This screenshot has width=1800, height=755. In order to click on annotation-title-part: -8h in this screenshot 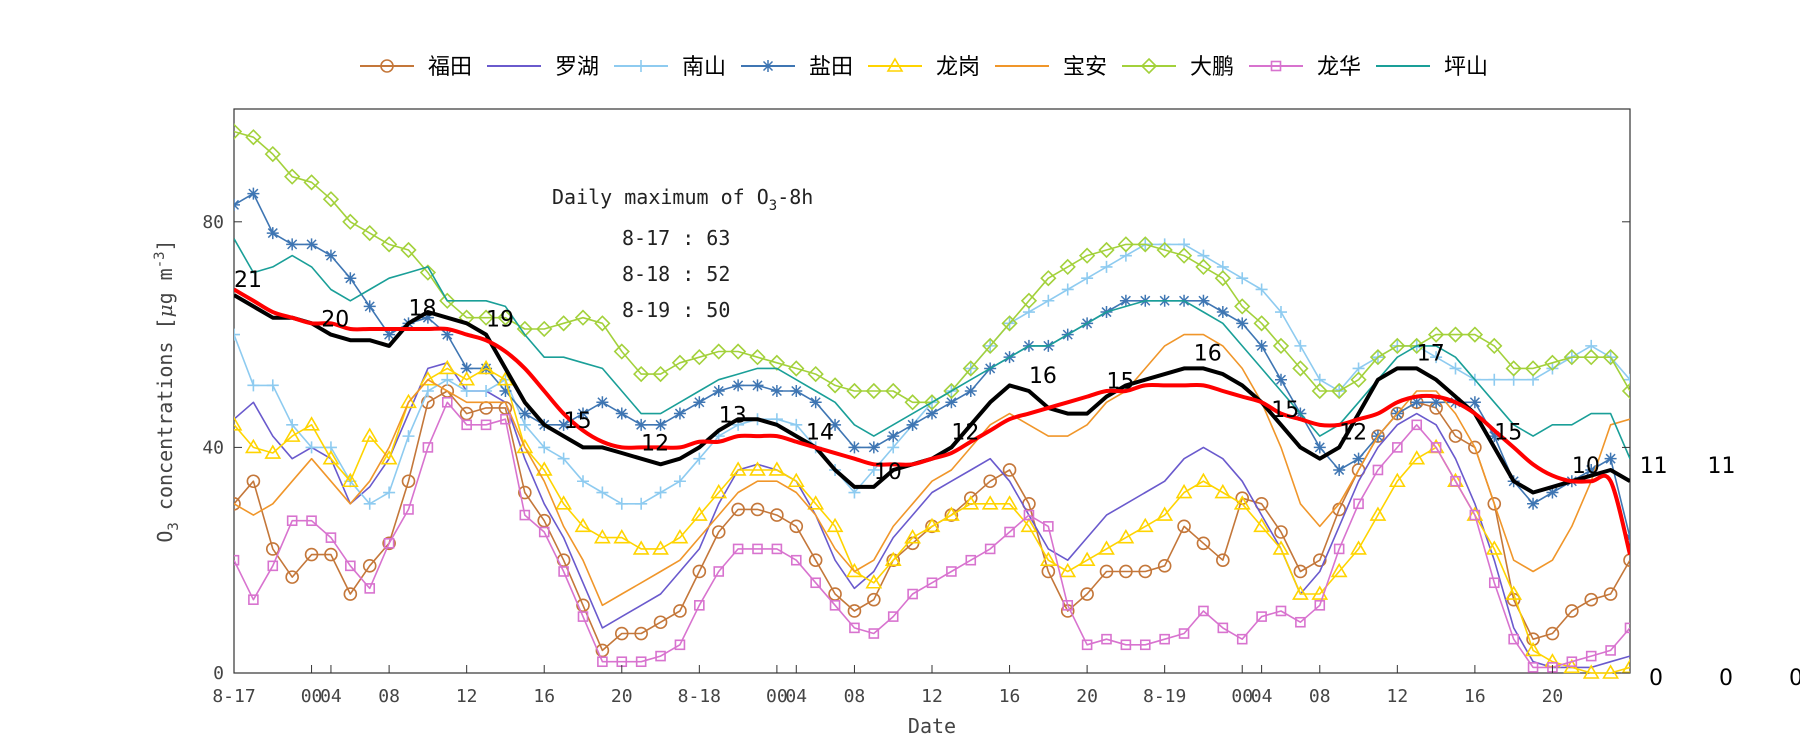, I will do `click(795, 197)`.